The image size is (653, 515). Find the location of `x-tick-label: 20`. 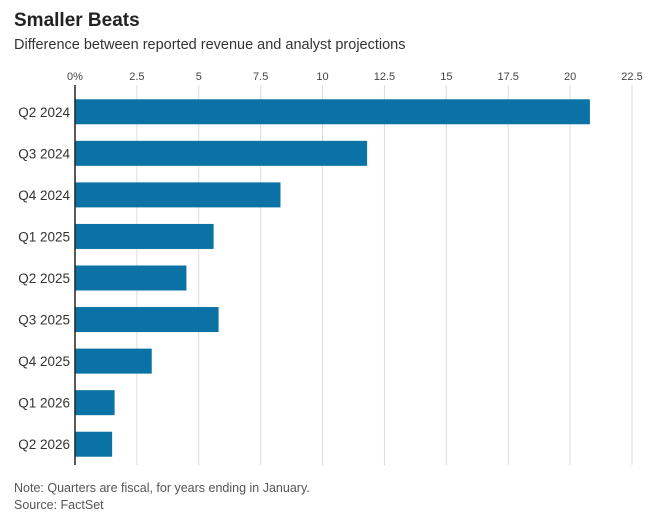

x-tick-label: 20 is located at coordinates (570, 77).